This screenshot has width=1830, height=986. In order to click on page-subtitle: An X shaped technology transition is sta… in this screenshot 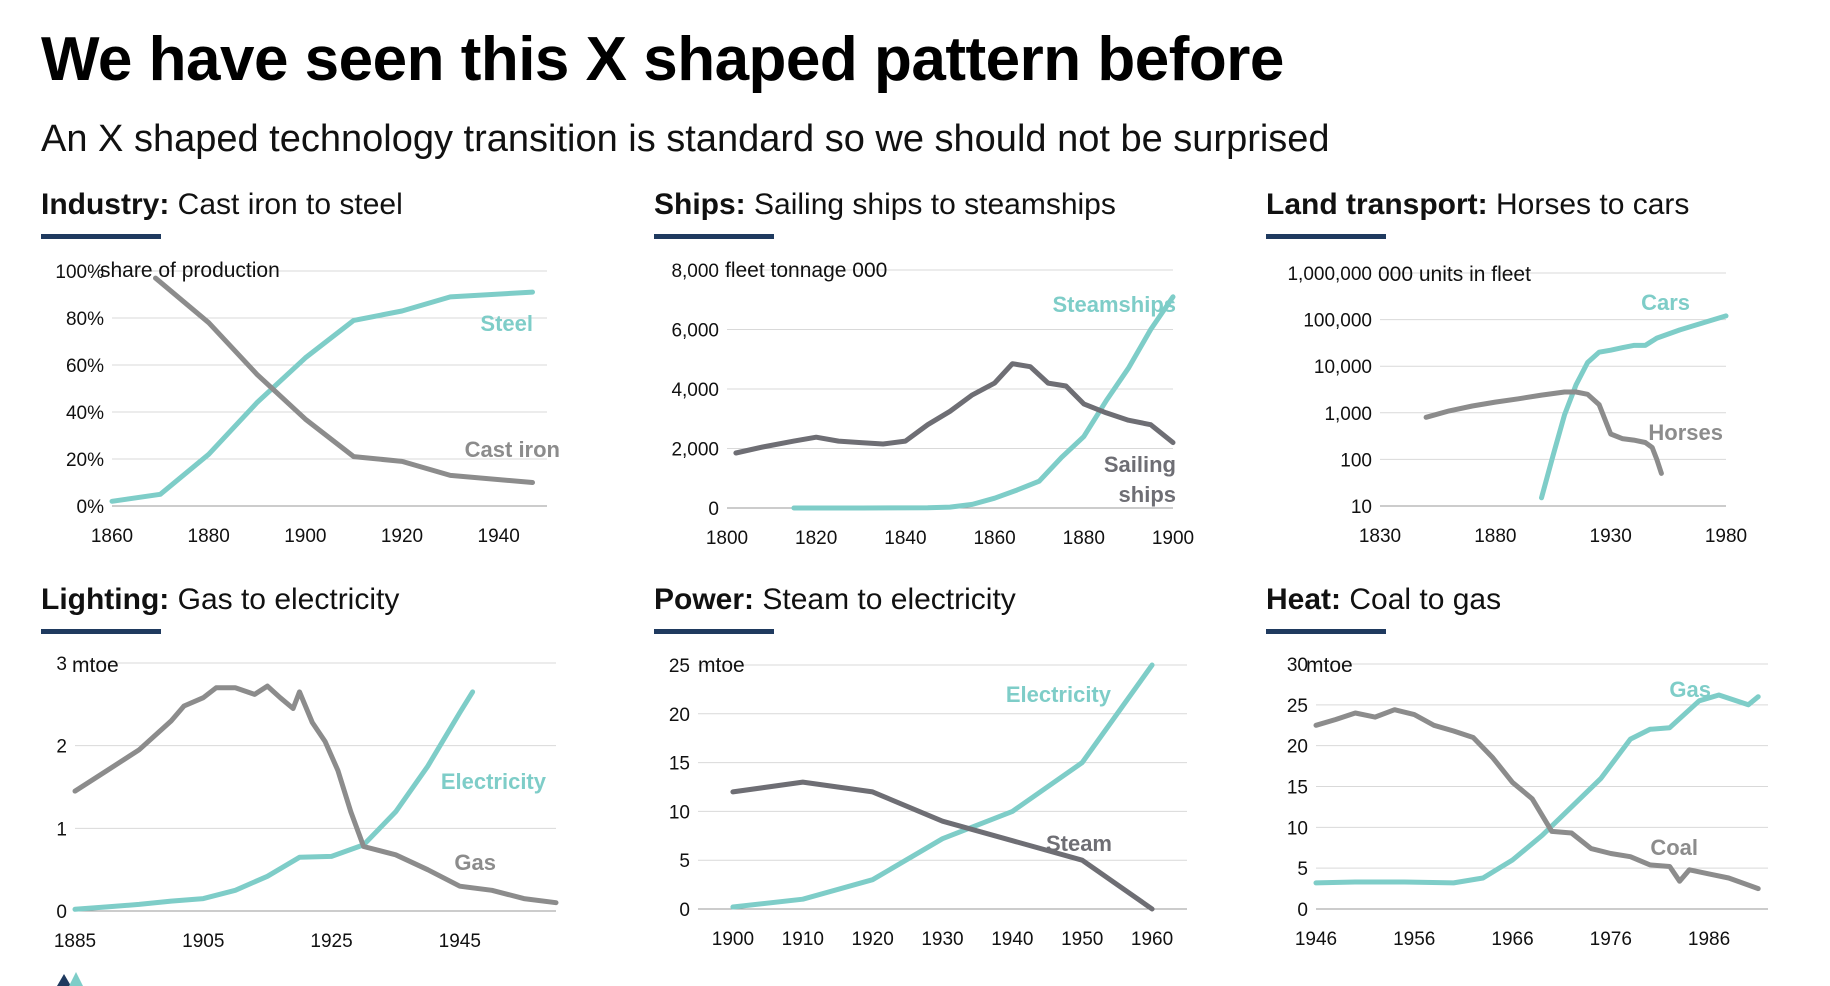, I will do `click(685, 139)`.